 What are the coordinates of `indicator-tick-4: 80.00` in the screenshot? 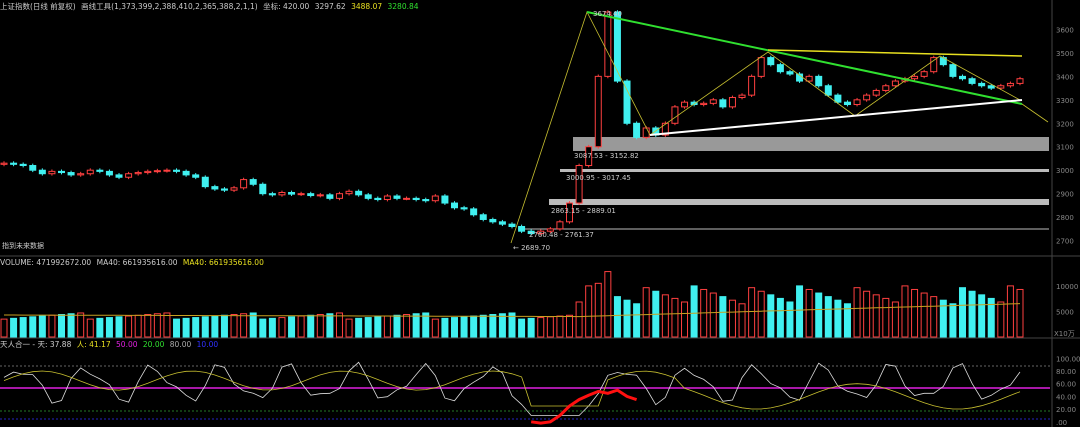 It's located at (1066, 372).